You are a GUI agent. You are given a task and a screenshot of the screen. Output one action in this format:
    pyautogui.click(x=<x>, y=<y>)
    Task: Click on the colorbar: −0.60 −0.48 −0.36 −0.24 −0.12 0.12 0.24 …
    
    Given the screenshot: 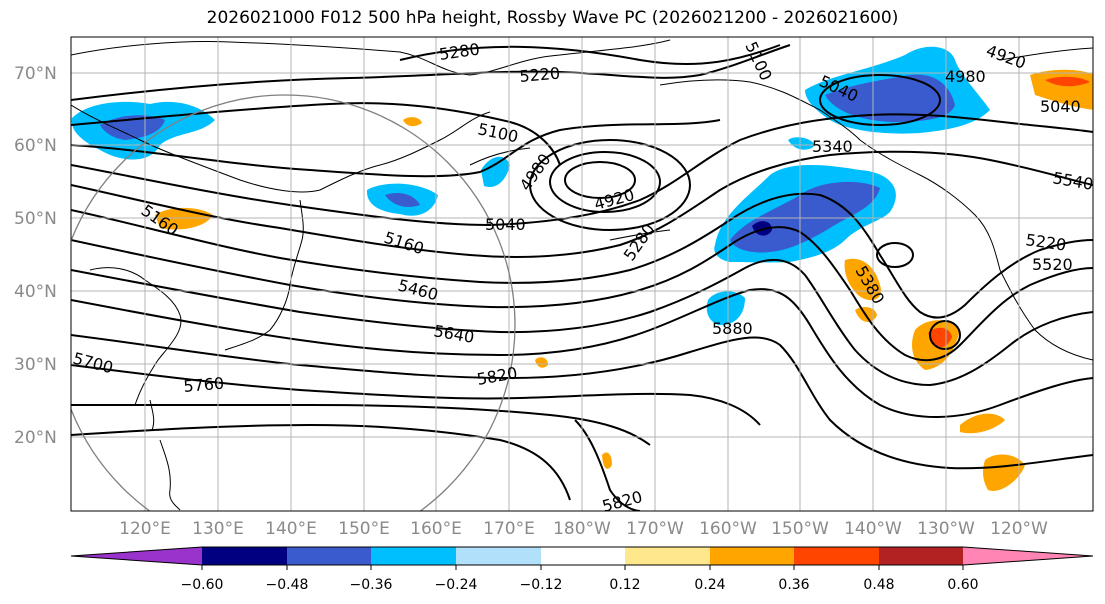 What is the action you would take?
    pyautogui.click(x=582, y=569)
    